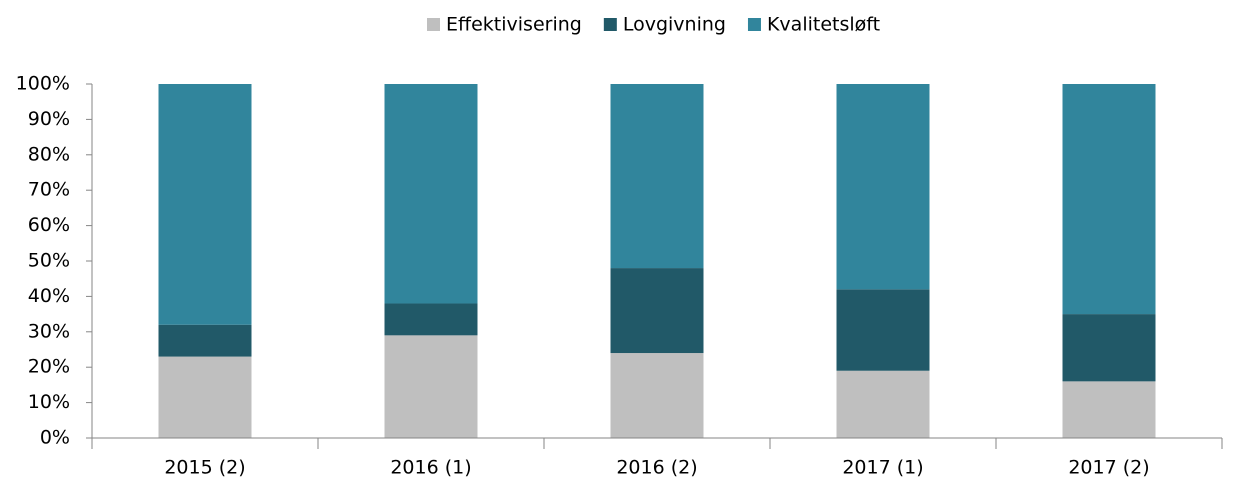 This screenshot has height=485, width=1239. What do you see at coordinates (823, 25) in the screenshot?
I see `legend-label: Kvalitetsløft` at bounding box center [823, 25].